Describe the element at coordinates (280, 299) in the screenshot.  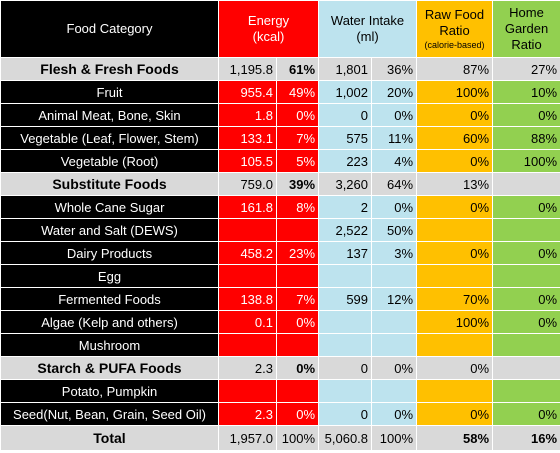
I see `table-row: Fermented Foods 138.8 7% 599 12% 70% 0%` at that location.